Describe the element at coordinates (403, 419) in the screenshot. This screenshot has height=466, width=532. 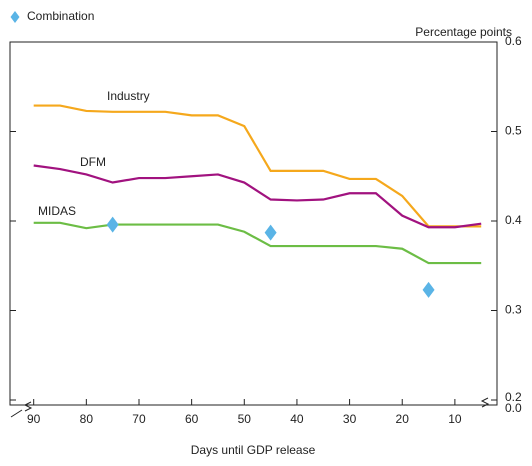
I see `x-tick-label: 20` at that location.